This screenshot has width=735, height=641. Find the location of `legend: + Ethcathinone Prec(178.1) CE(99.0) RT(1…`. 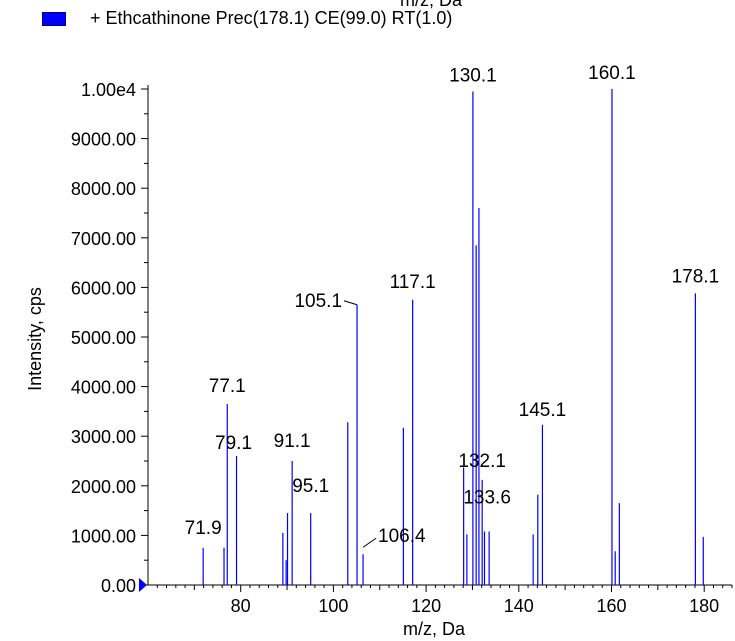

legend: + Ethcathinone Prec(178.1) CE(99.0) RT(1… is located at coordinates (247, 18).